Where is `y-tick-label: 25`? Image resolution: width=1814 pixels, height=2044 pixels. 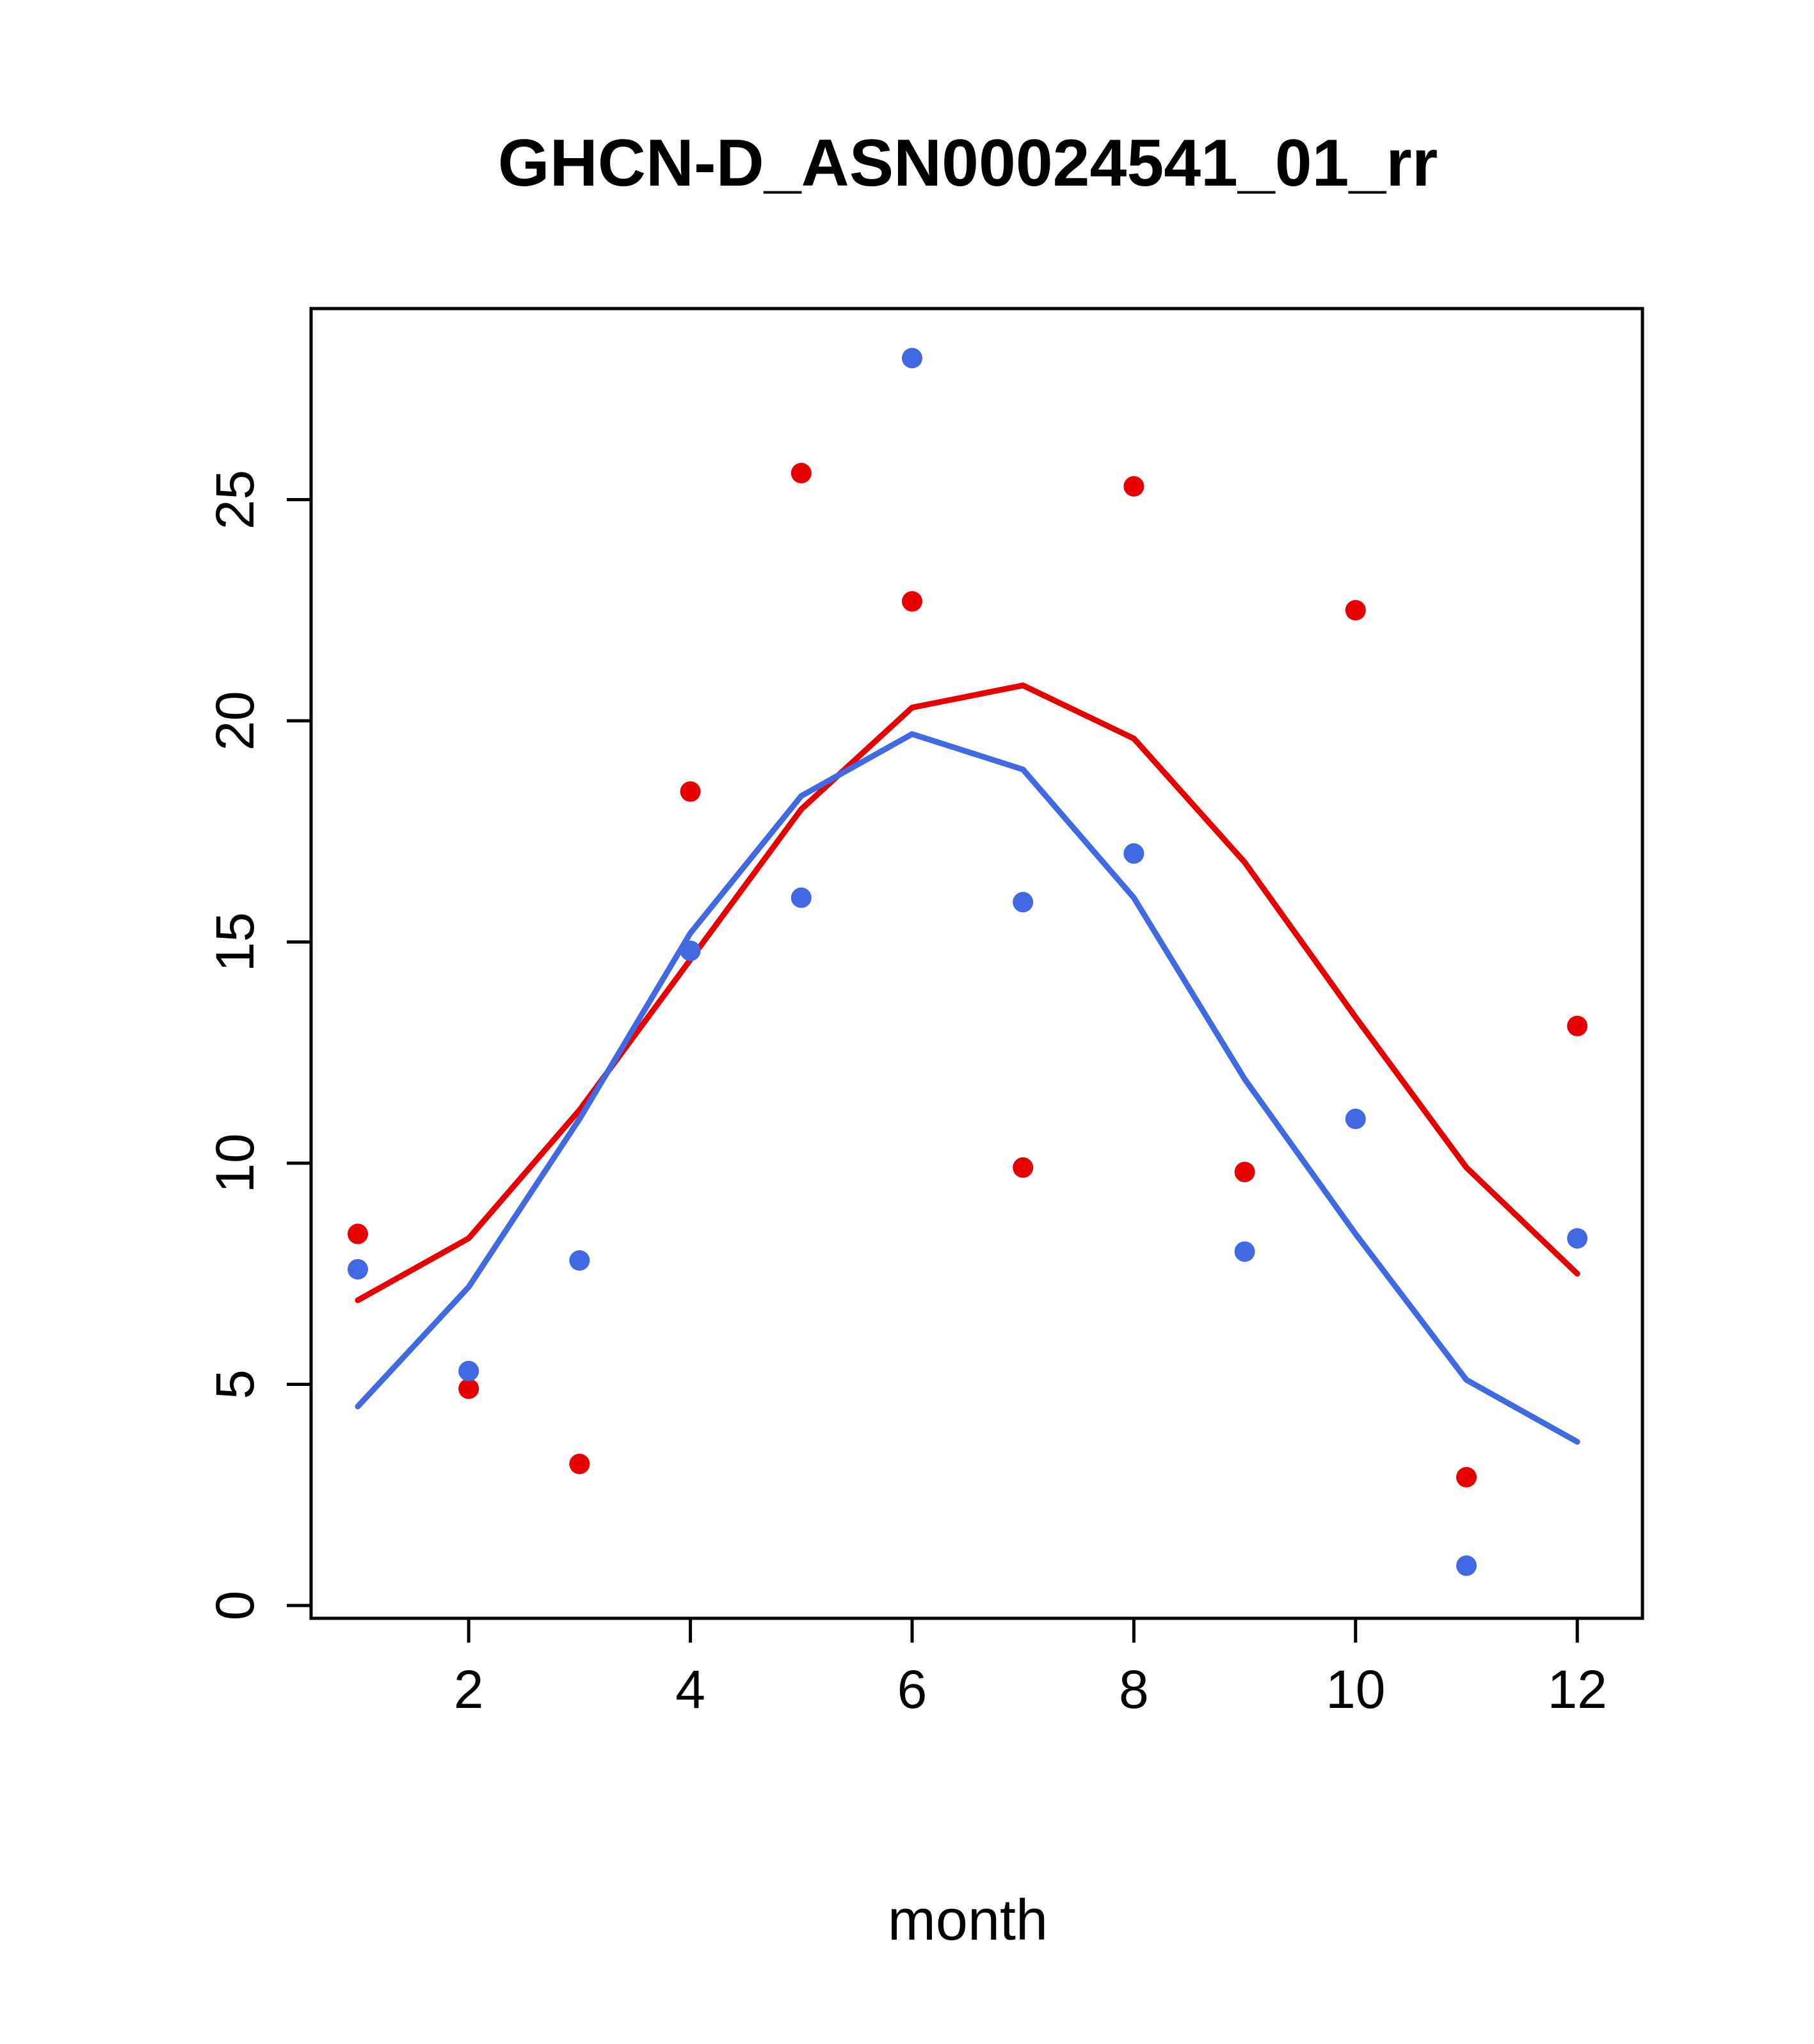 y-tick-label: 25 is located at coordinates (235, 499).